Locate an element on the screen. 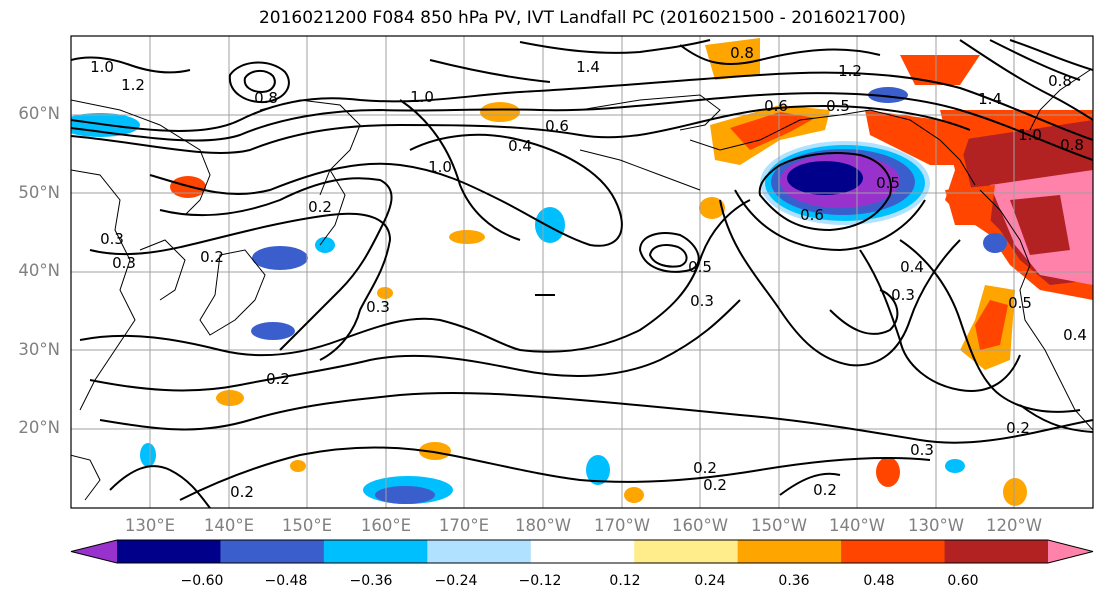 Image resolution: width=1105 pixels, height=601 pixels. lon-label: 140°W is located at coordinates (857, 525).